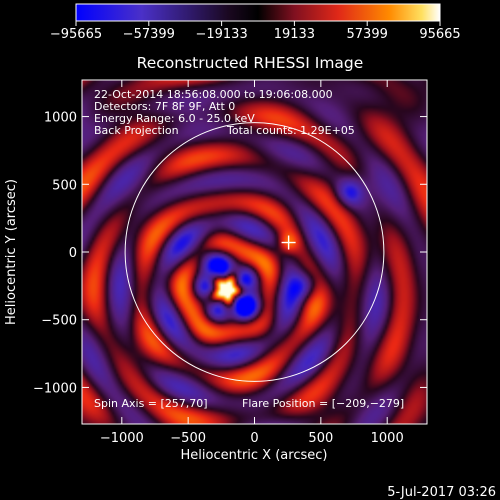 The height and width of the screenshot is (500, 500). Describe the element at coordinates (76, 34) in the screenshot. I see `colorbar-tick-label: −95665` at that location.